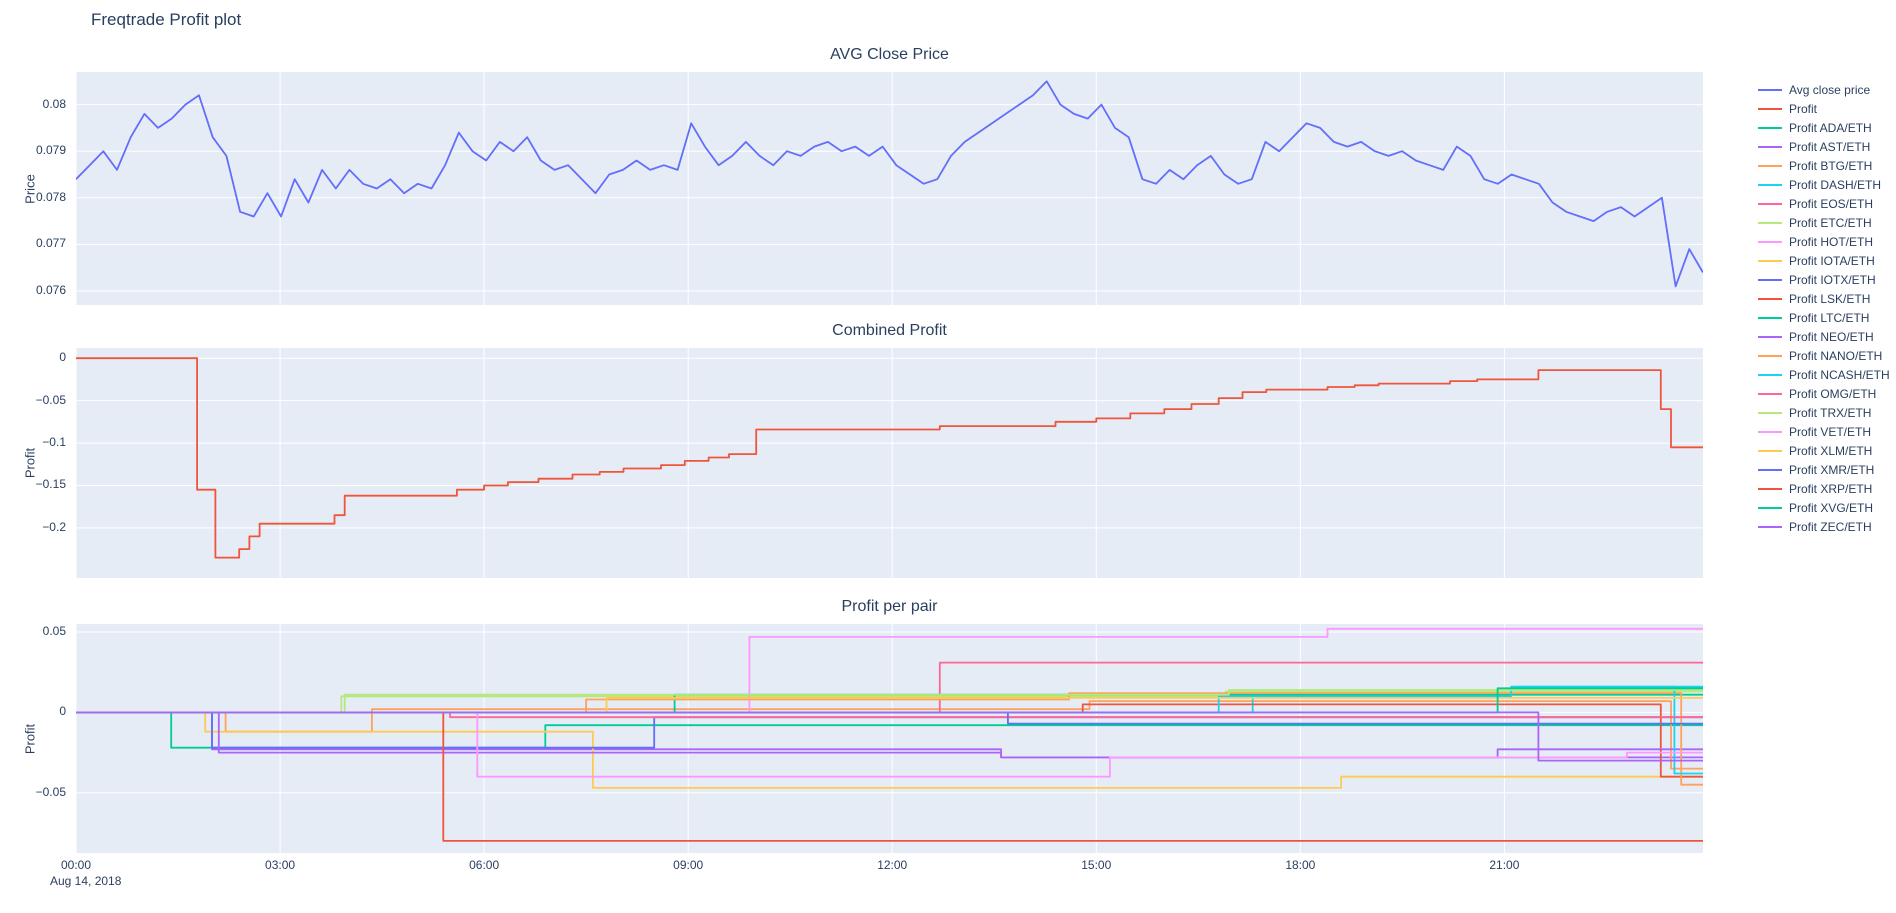 The image size is (1896, 913). I want to click on legend-item-profit-dash-eth: Profit DASH/ETH, so click(1824, 184).